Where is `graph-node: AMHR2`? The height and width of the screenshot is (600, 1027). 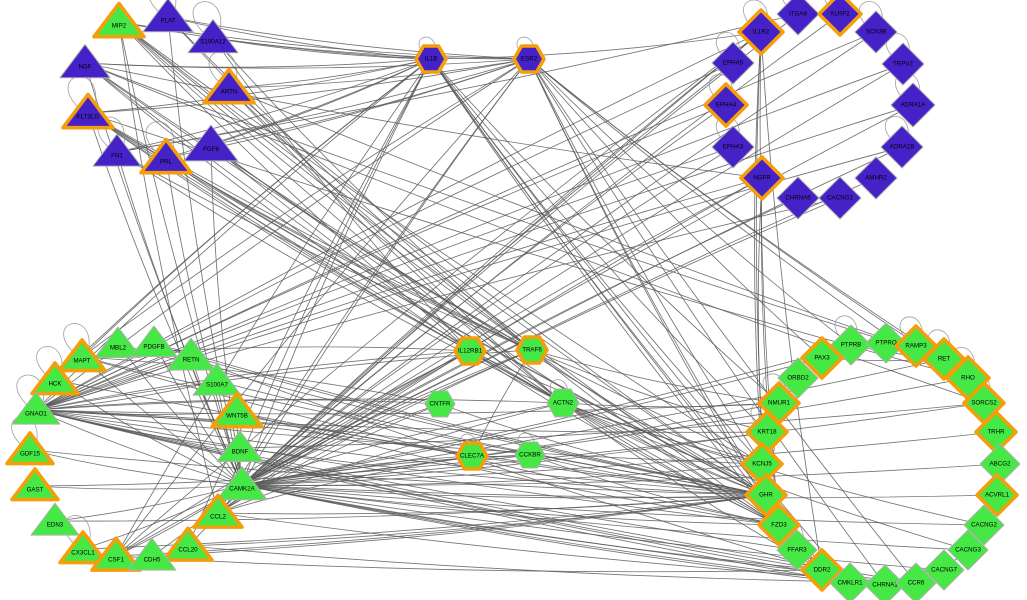 graph-node: AMHR2 is located at coordinates (876, 178).